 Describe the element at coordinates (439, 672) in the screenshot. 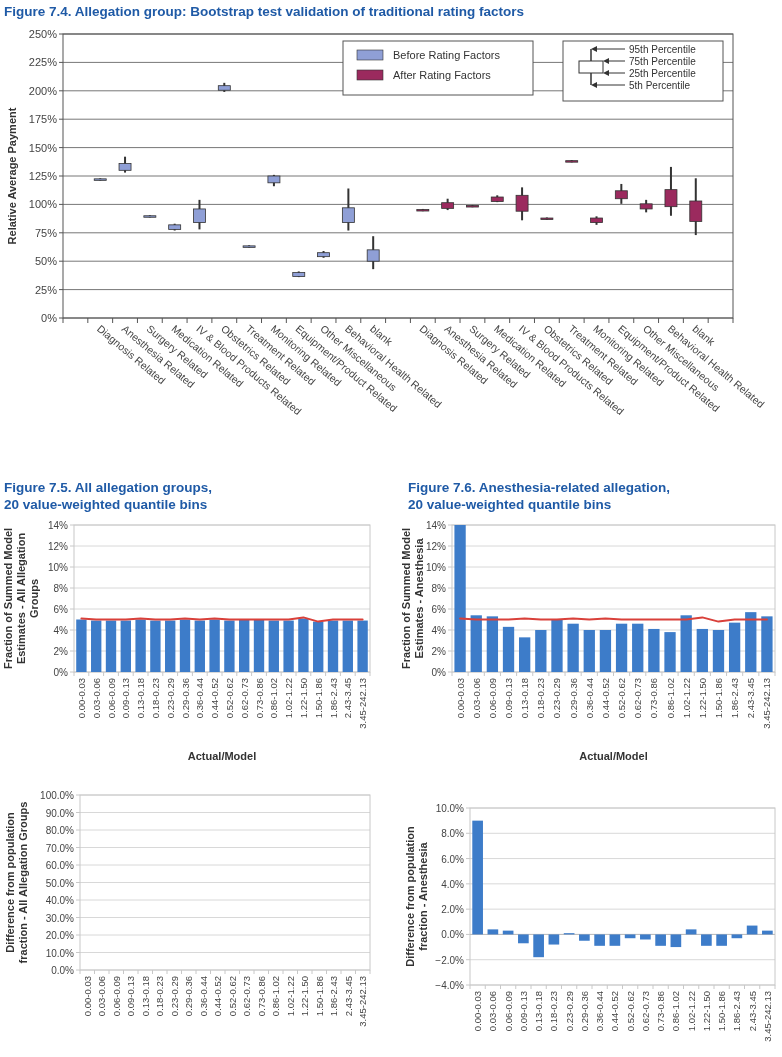

I see `y-tick-label: 0%` at that location.